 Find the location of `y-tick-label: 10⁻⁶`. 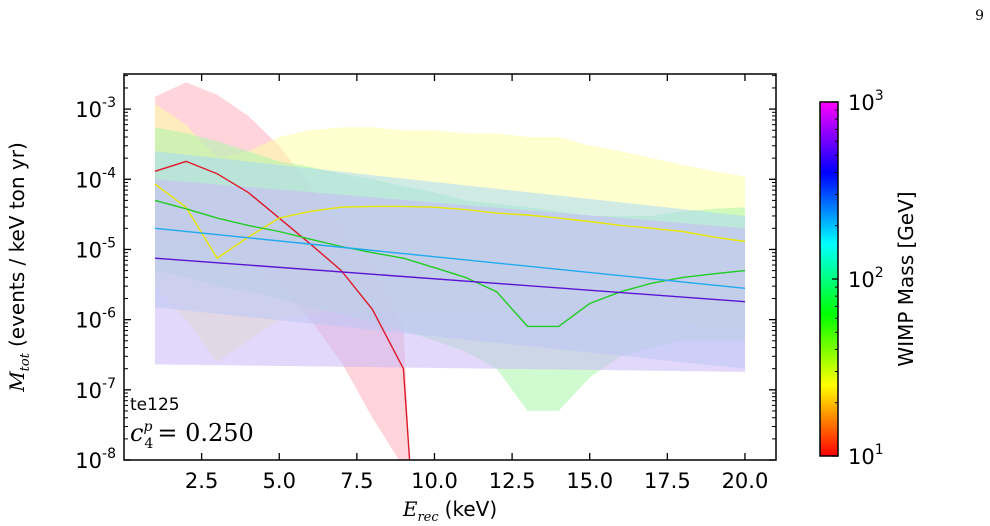

y-tick-label: 10⁻⁶ is located at coordinates (95, 319).